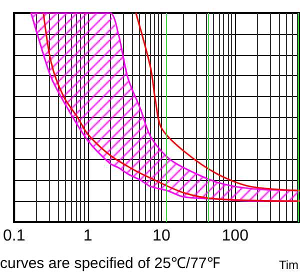 This screenshot has height=279, width=300. I want to click on x-tick-label: 0.1, so click(14, 236).